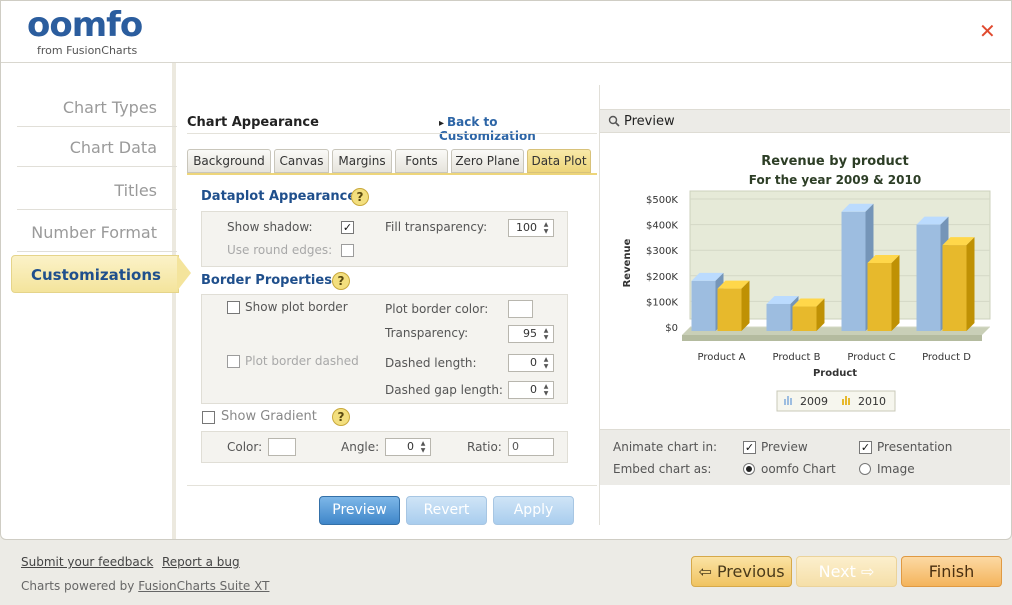  Describe the element at coordinates (749, 447) in the screenshot. I see `animate-preview-checkbox: ✓` at that location.